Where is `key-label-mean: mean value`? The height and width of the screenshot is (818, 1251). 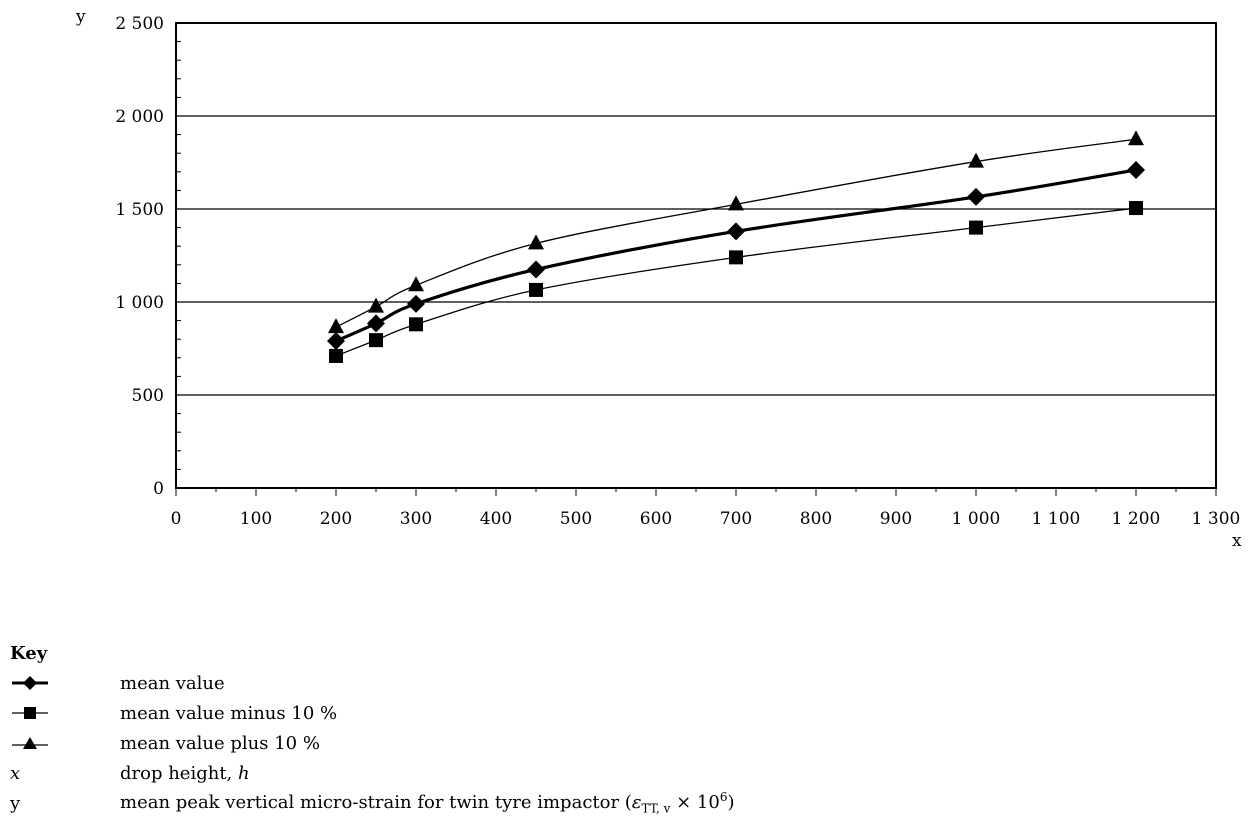
key-label-mean: mean value is located at coordinates (172, 683).